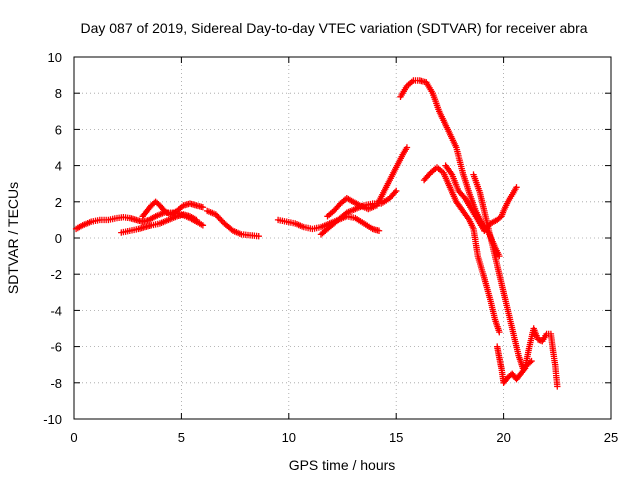 This screenshot has height=480, width=640. Describe the element at coordinates (58, 93) in the screenshot. I see `y-tick-label: 8` at that location.